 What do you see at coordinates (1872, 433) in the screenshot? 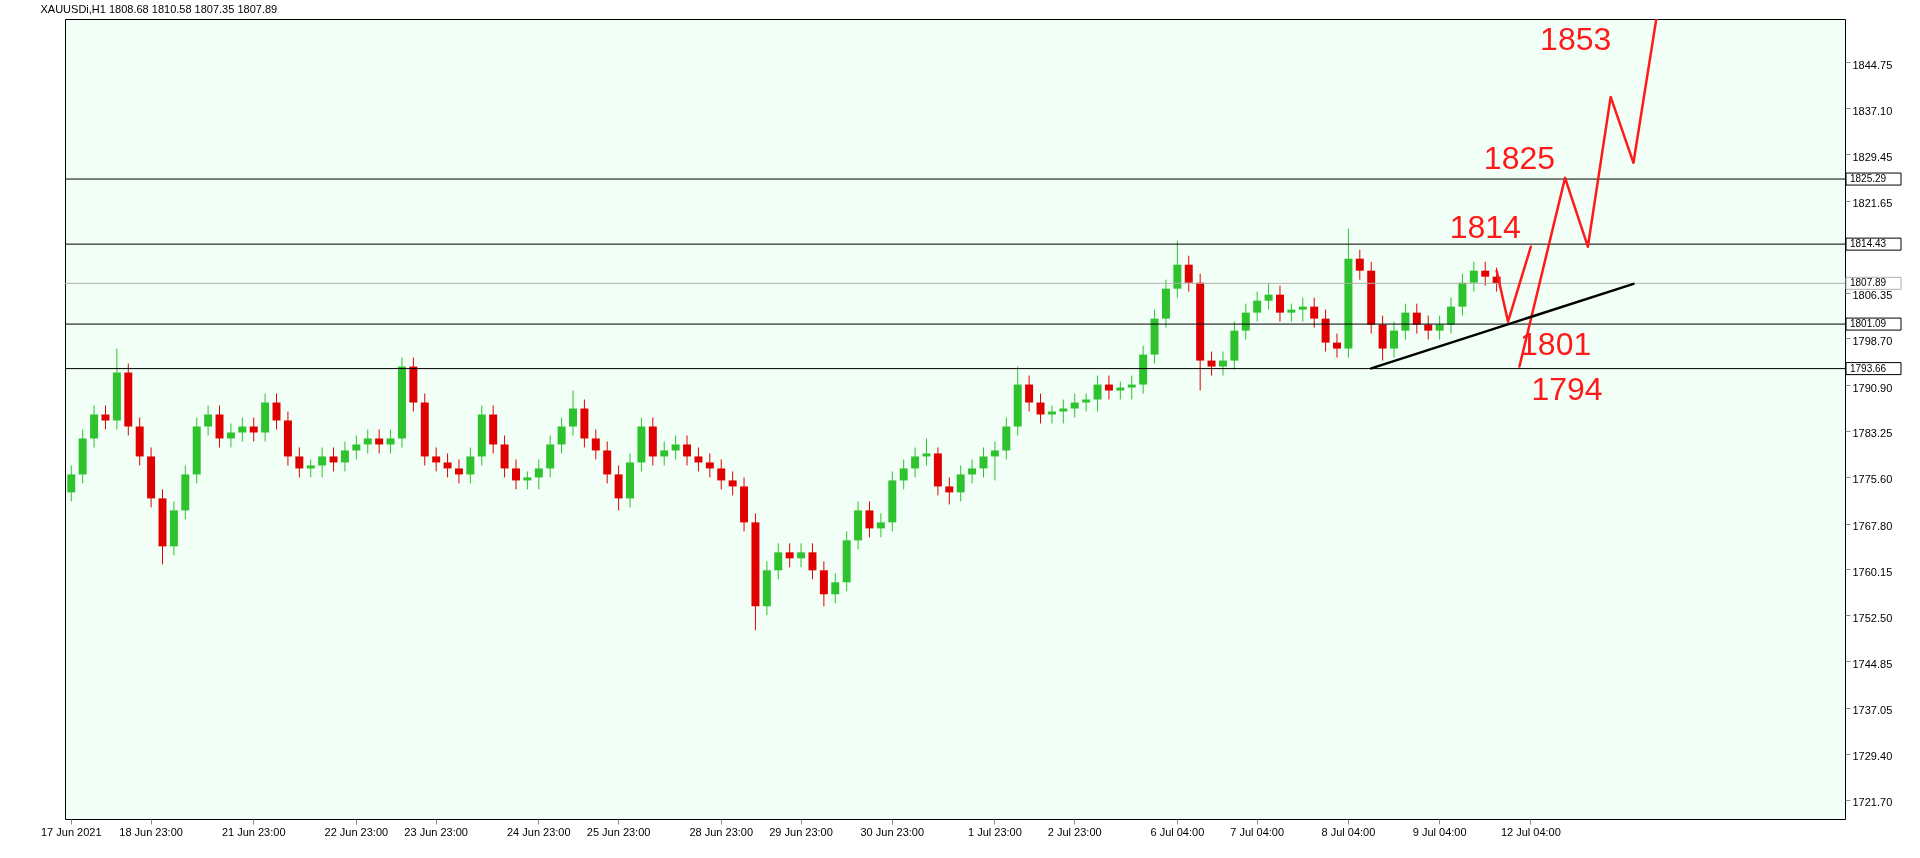
I see `y-tick-label: 1783.25` at bounding box center [1872, 433].